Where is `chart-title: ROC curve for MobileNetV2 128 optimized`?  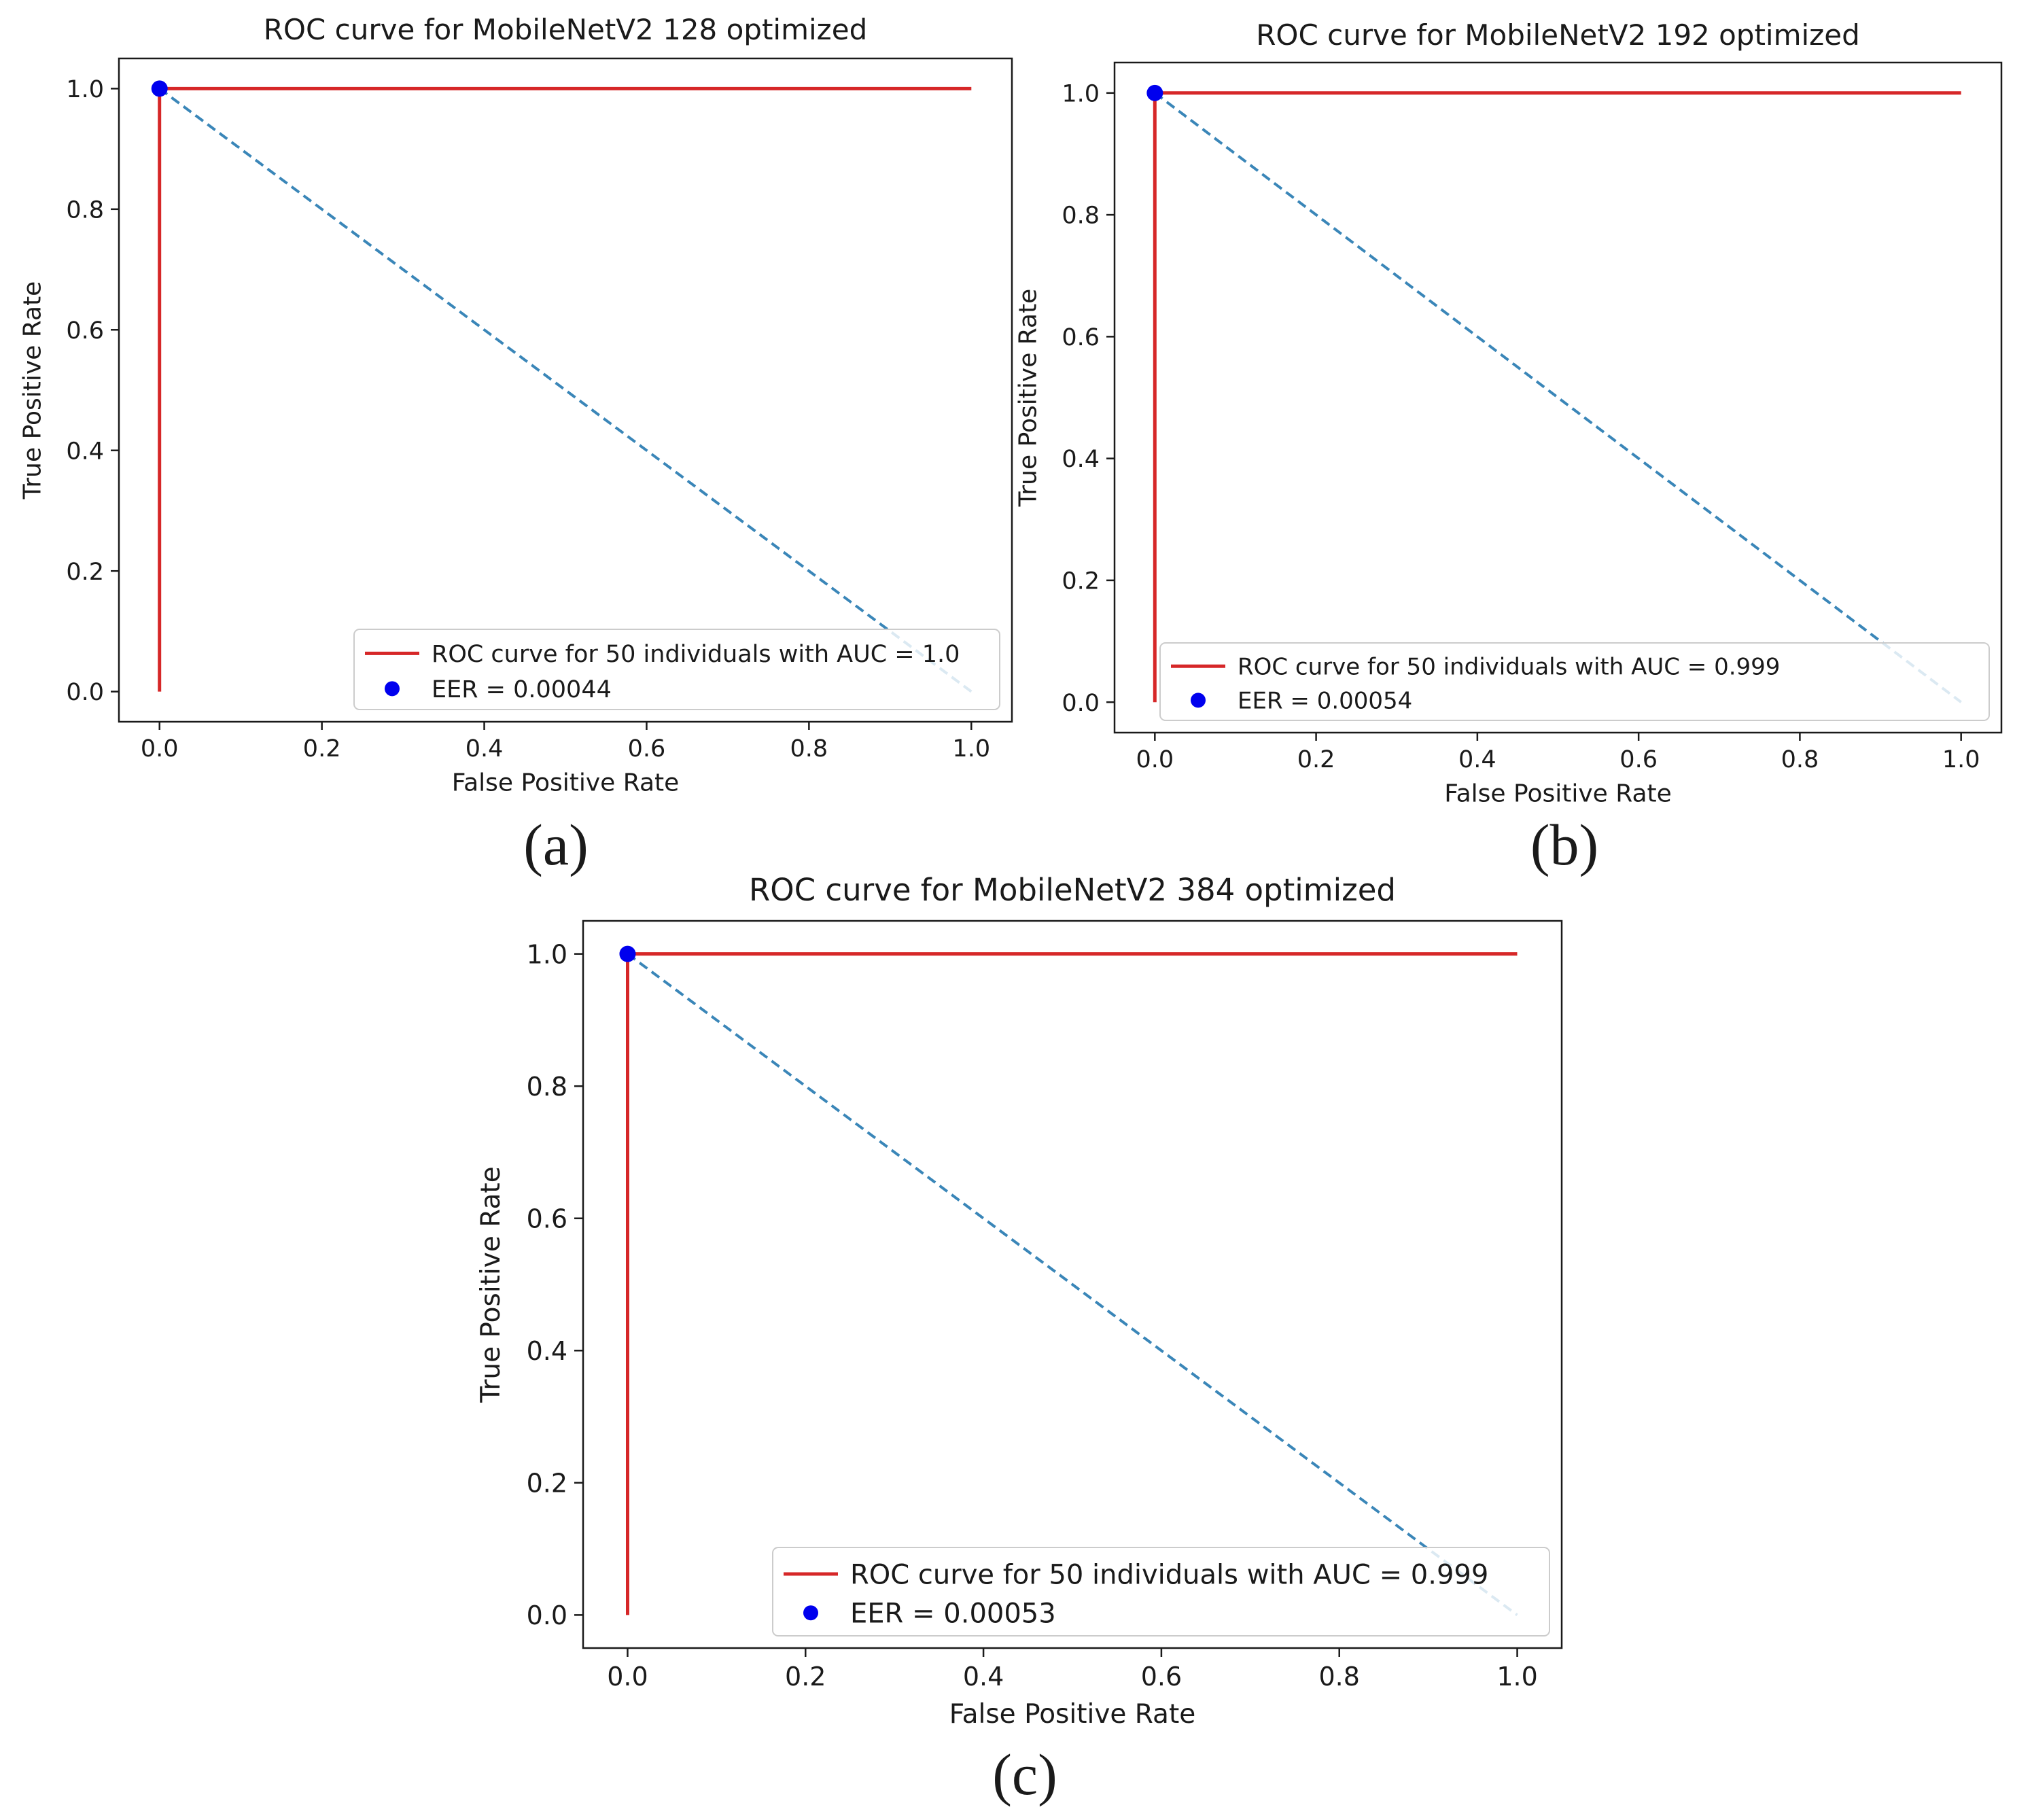 chart-title: ROC curve for MobileNetV2 128 optimized is located at coordinates (565, 30).